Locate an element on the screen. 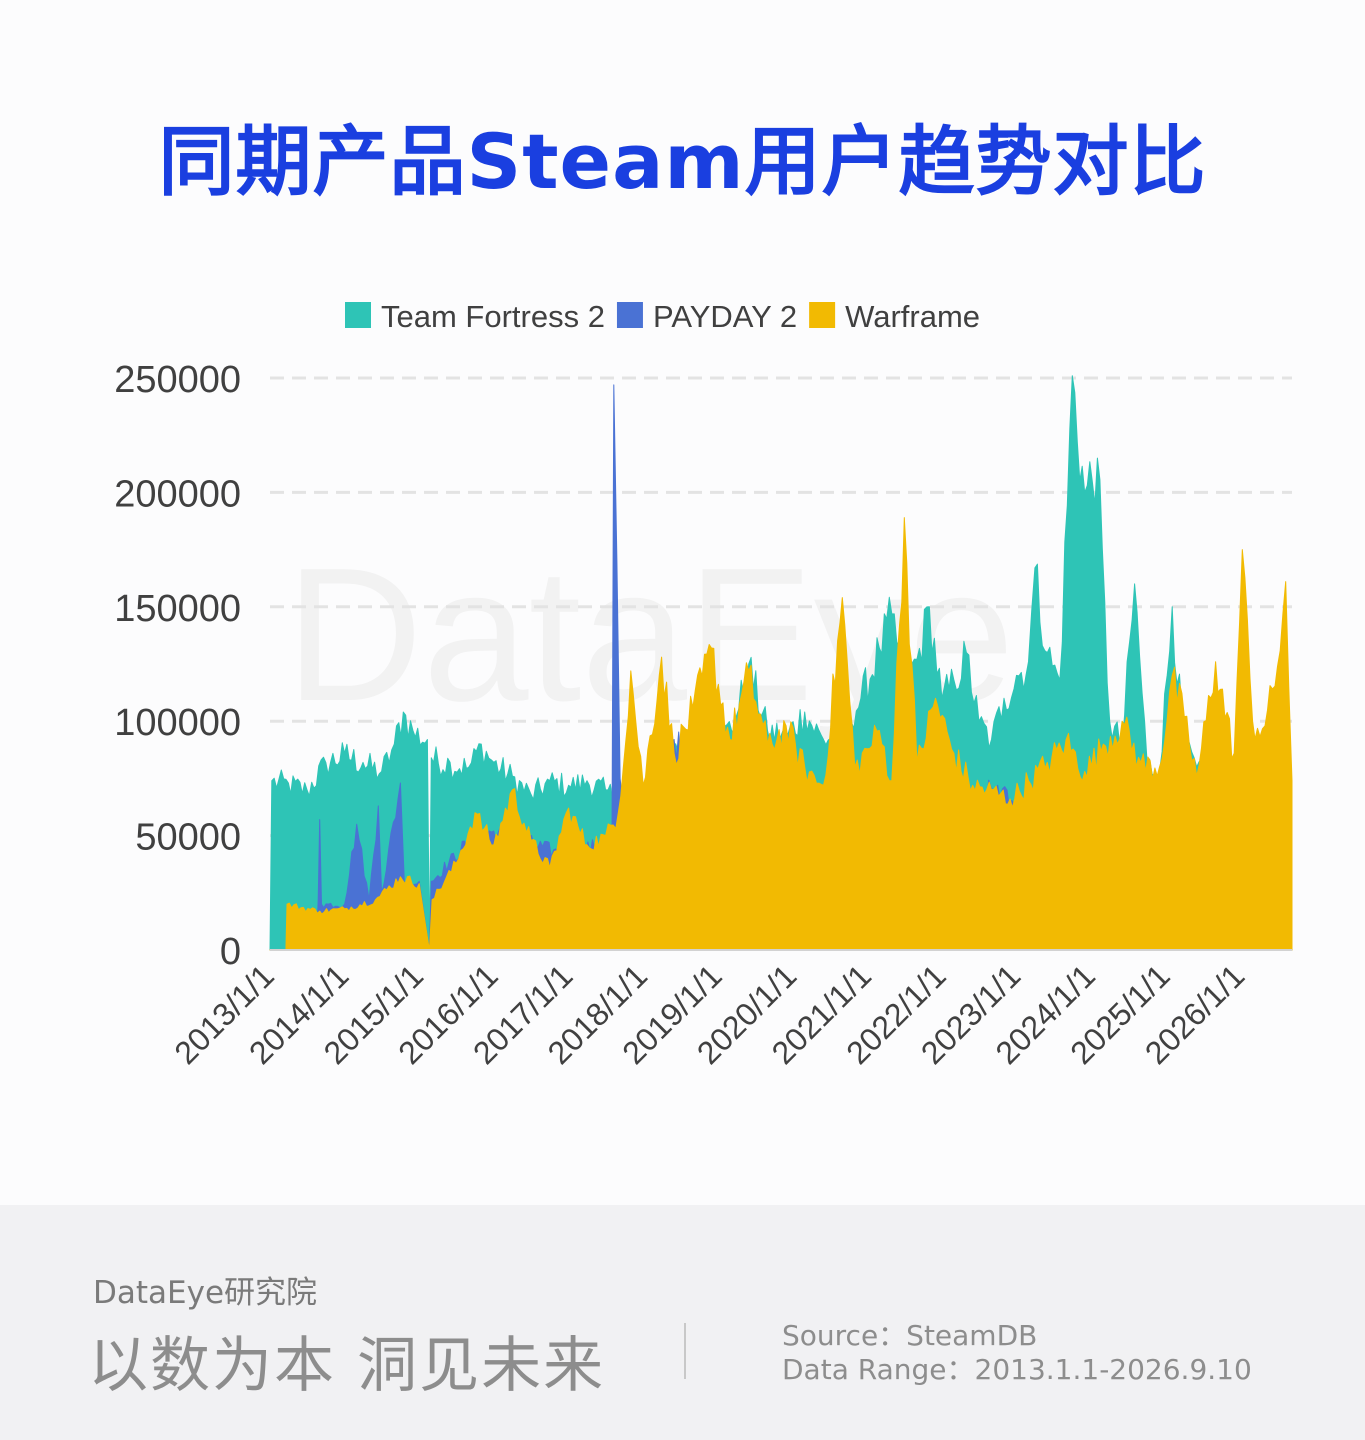 The height and width of the screenshot is (1440, 1365). y-axis-ticks: 0 50000 100000 150000 200000 250000 is located at coordinates (177, 666).